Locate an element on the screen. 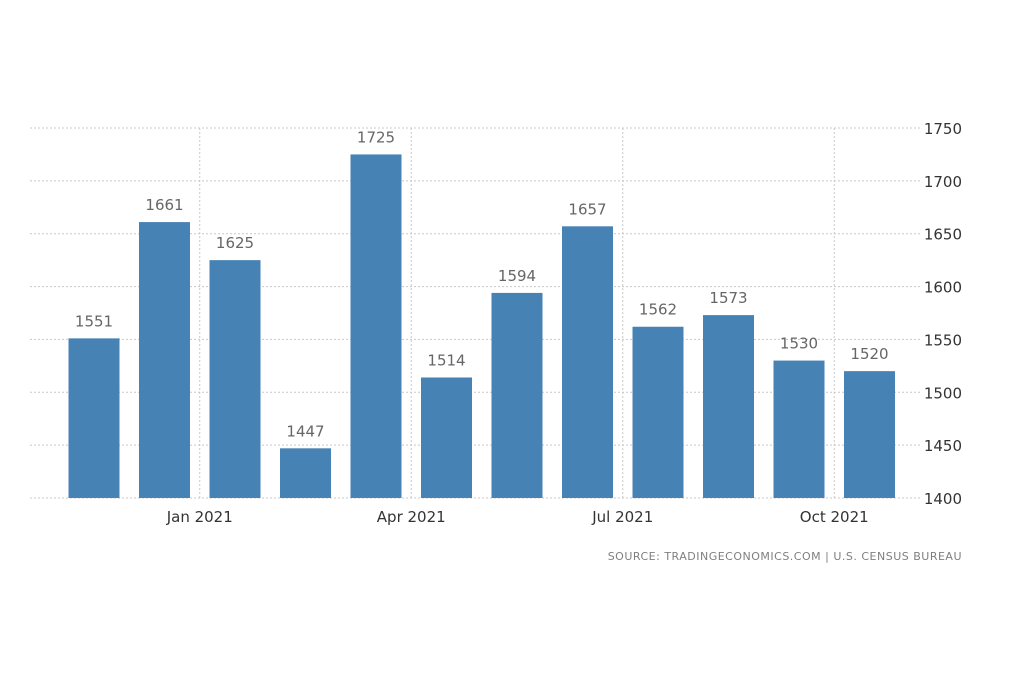 The height and width of the screenshot is (680, 1024). y-tick-label: 1700 is located at coordinates (943, 182).